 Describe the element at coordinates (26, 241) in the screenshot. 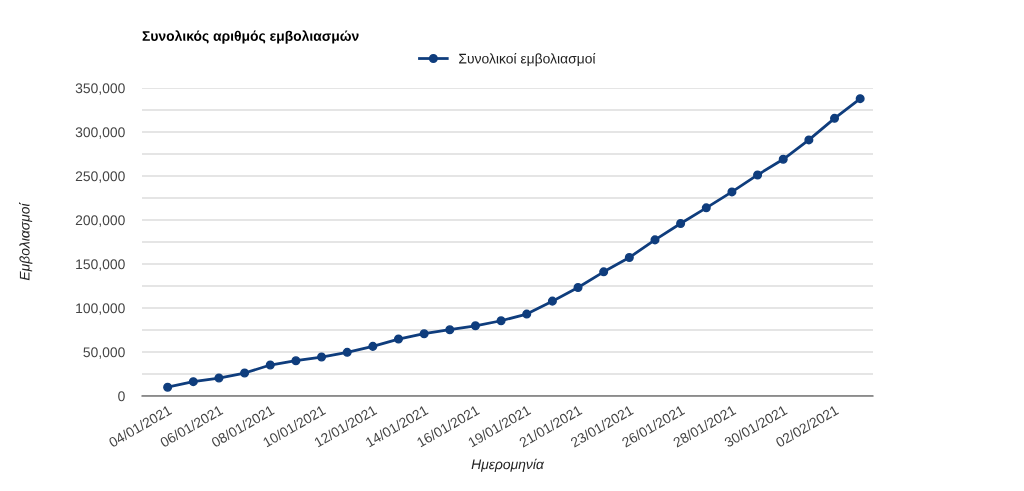

I see `y-axis-title: Εμβολιασμοί` at that location.